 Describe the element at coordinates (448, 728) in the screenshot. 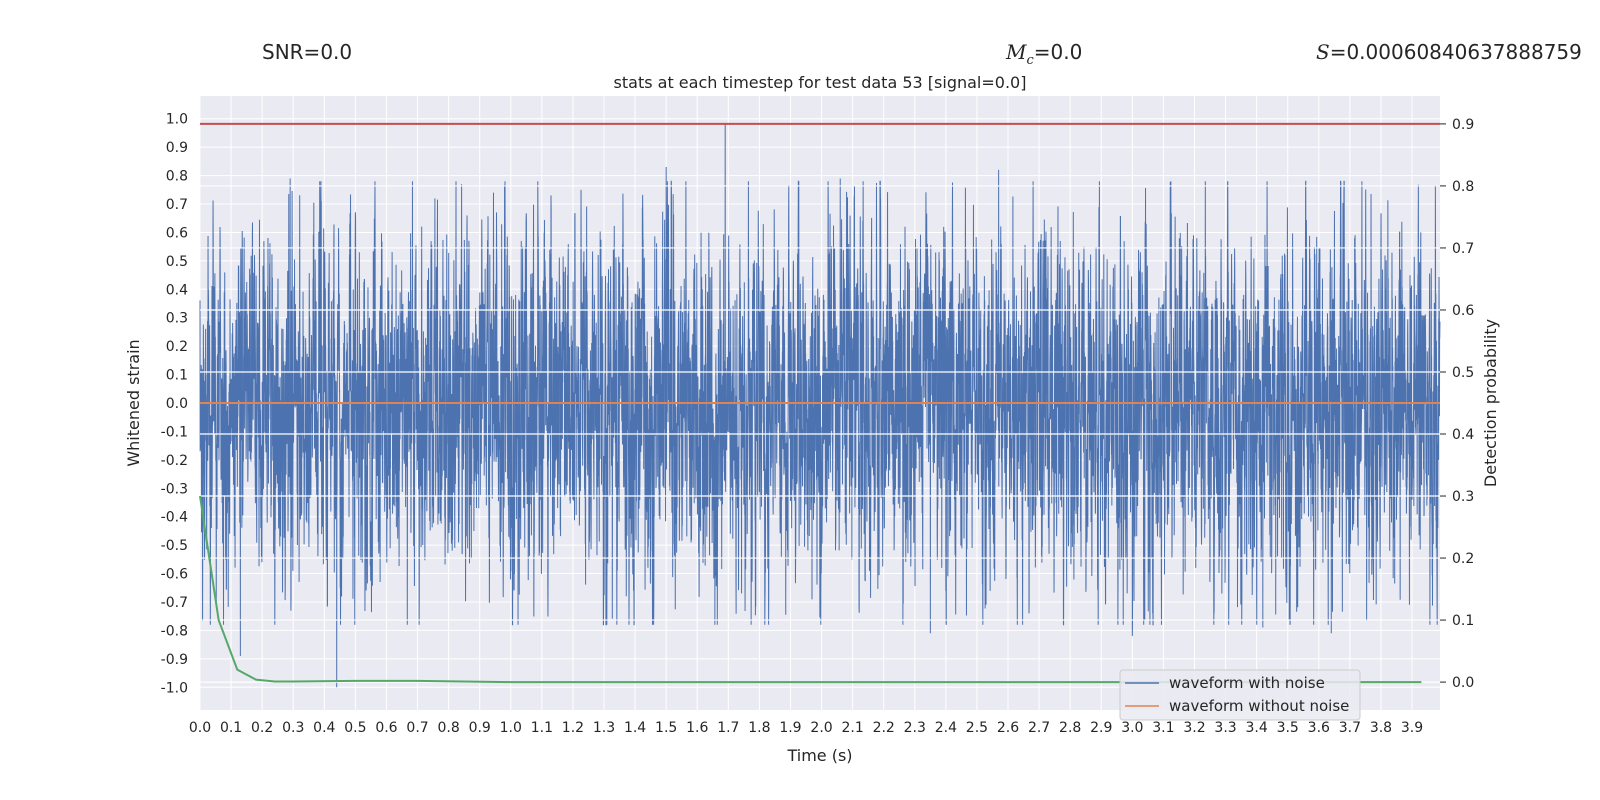

I see `x-tick-label: 0.8` at that location.